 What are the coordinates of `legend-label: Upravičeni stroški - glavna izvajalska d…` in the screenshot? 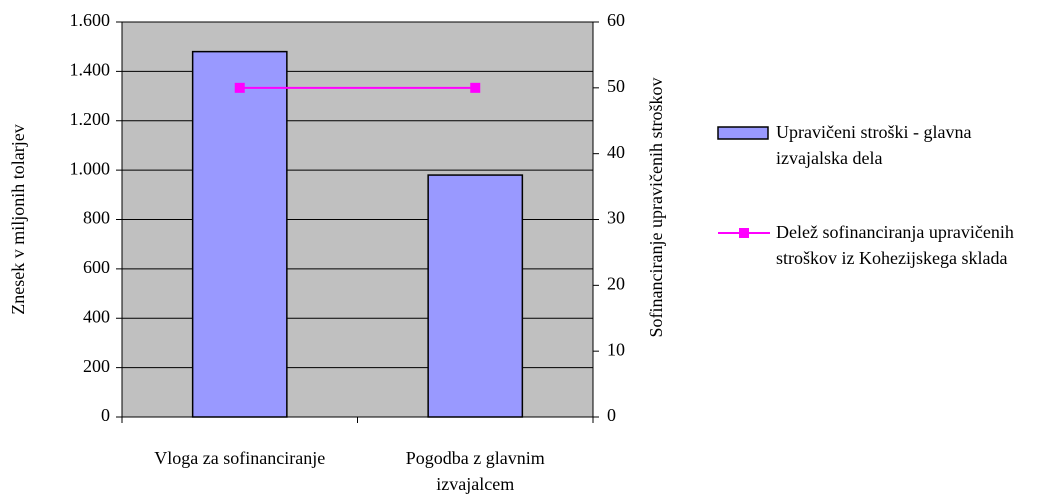 It's located at (874, 145).